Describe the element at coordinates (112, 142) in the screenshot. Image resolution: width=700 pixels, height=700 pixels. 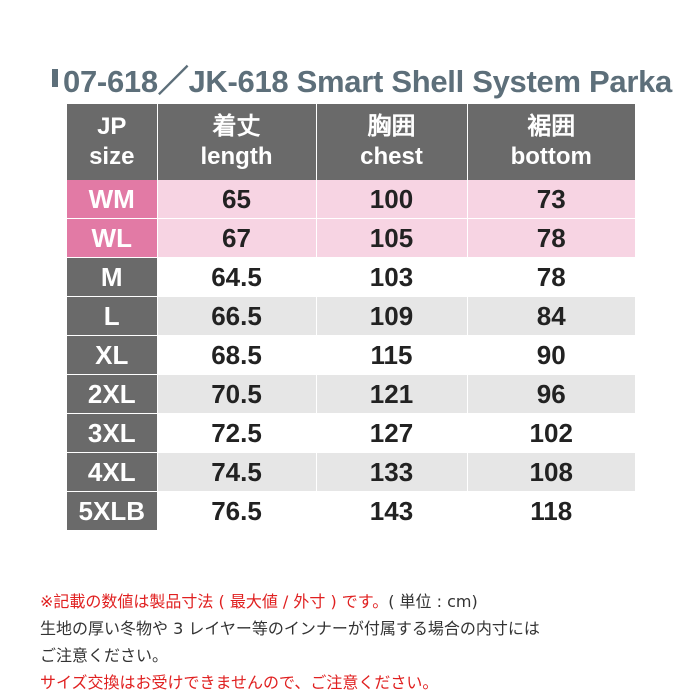
I see `column-header-size: JP size` at that location.